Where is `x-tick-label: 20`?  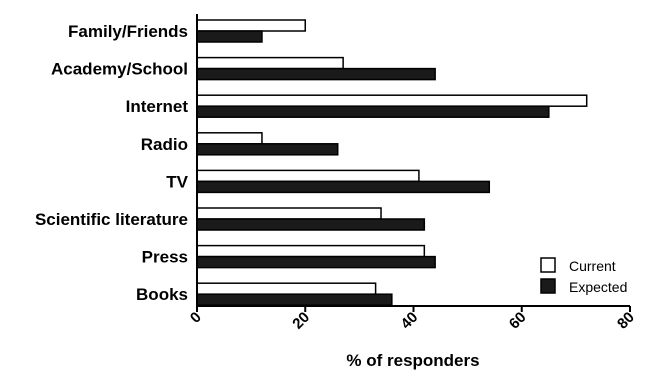
x-tick-label: 20 is located at coordinates (301, 321).